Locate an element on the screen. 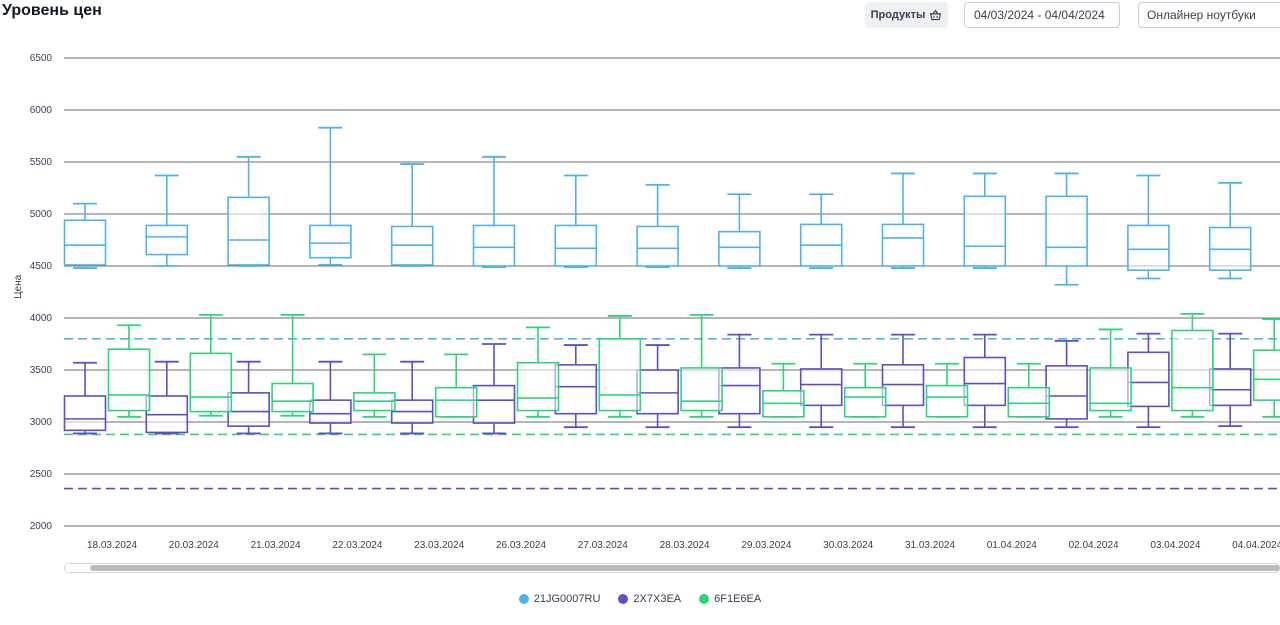 The image size is (1280, 625). x-tick-label: 21.03.2024 is located at coordinates (276, 545).